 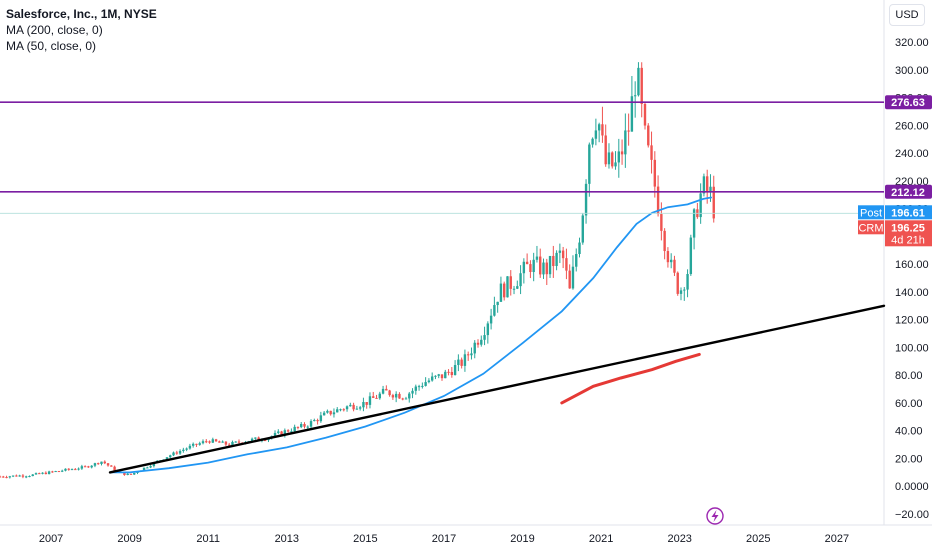 I want to click on x-tick-label: 2025, so click(x=758, y=539).